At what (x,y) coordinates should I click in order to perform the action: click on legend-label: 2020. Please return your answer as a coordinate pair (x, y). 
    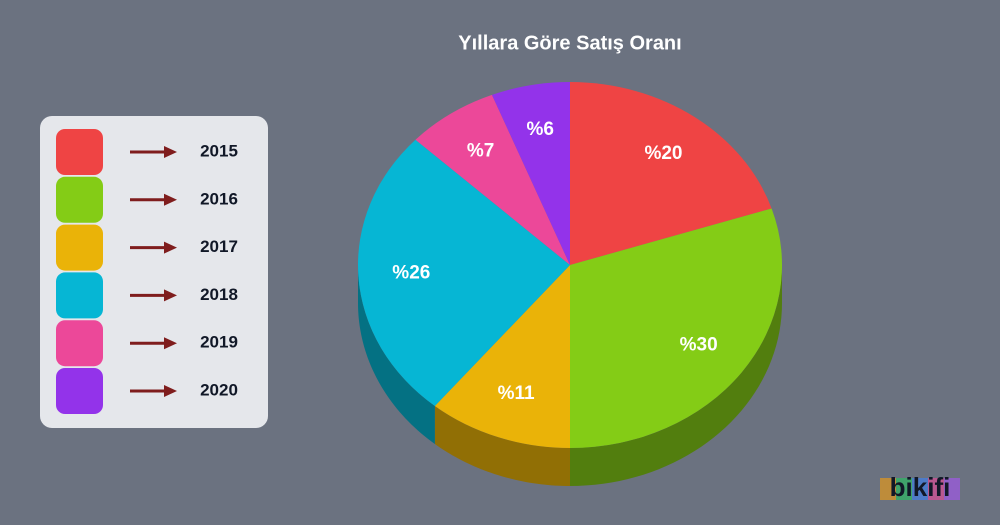
    Looking at the image, I should click on (219, 389).